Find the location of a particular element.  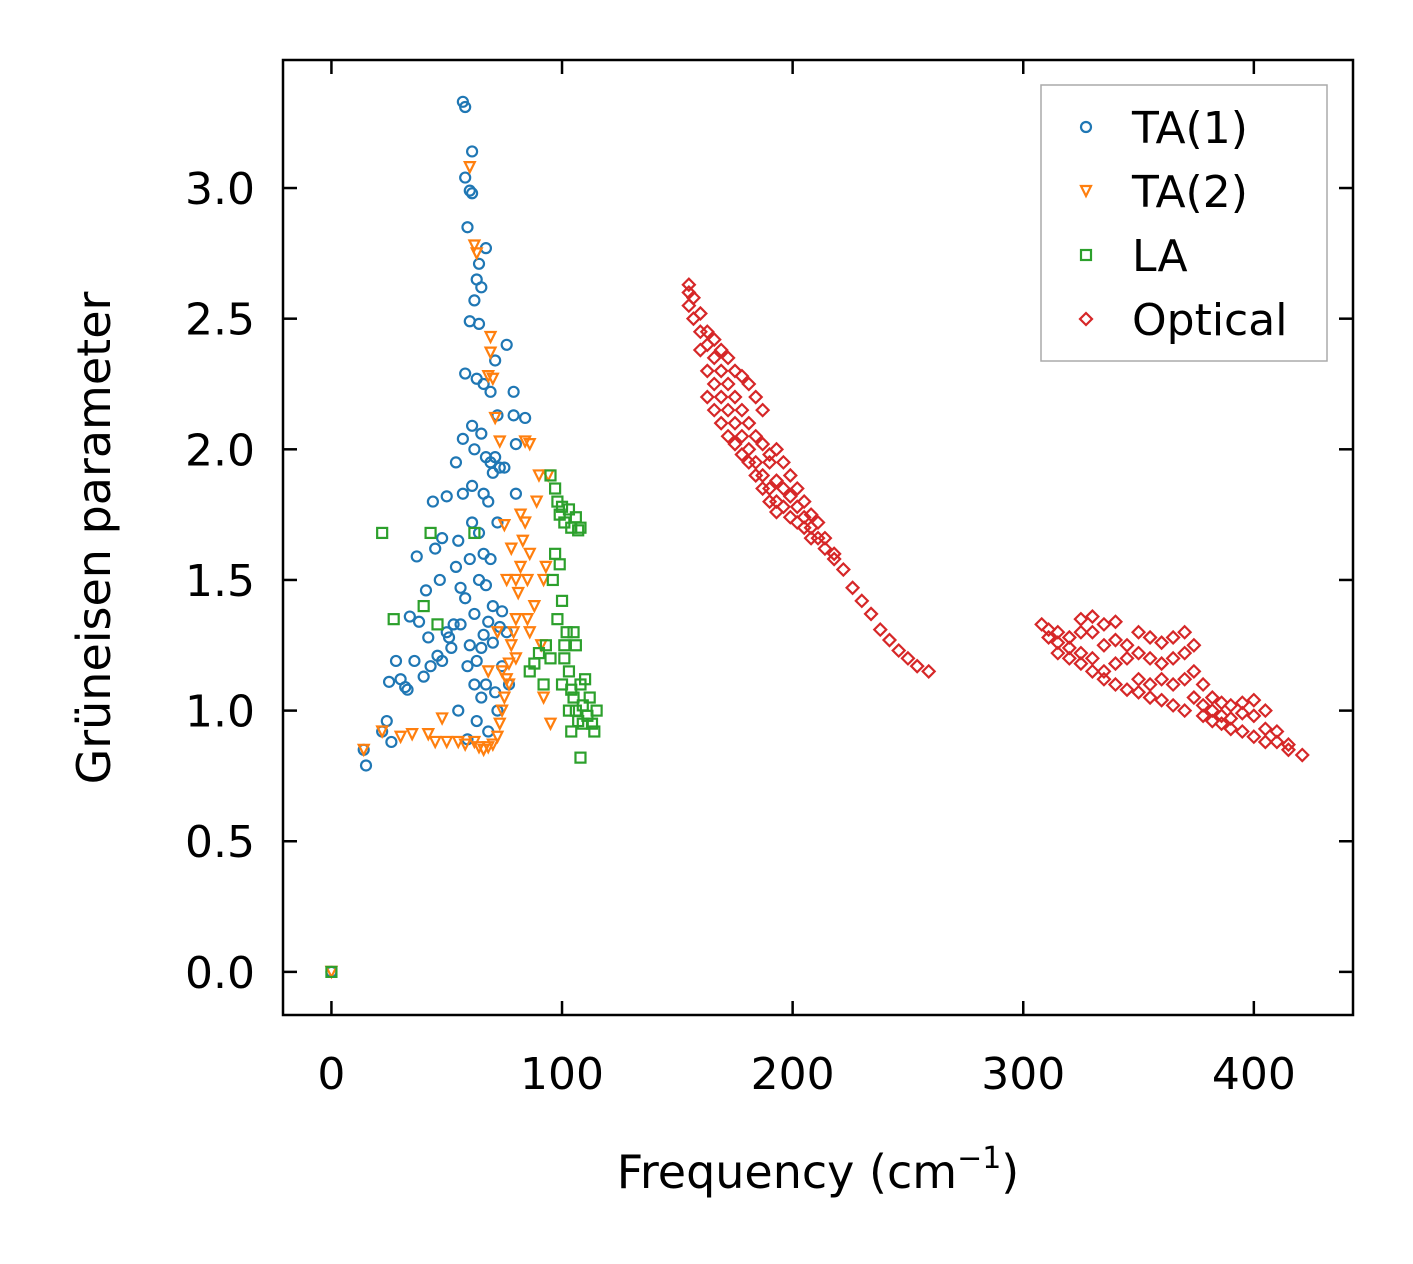

y-tick-label: 1.0 is located at coordinates (220, 712).